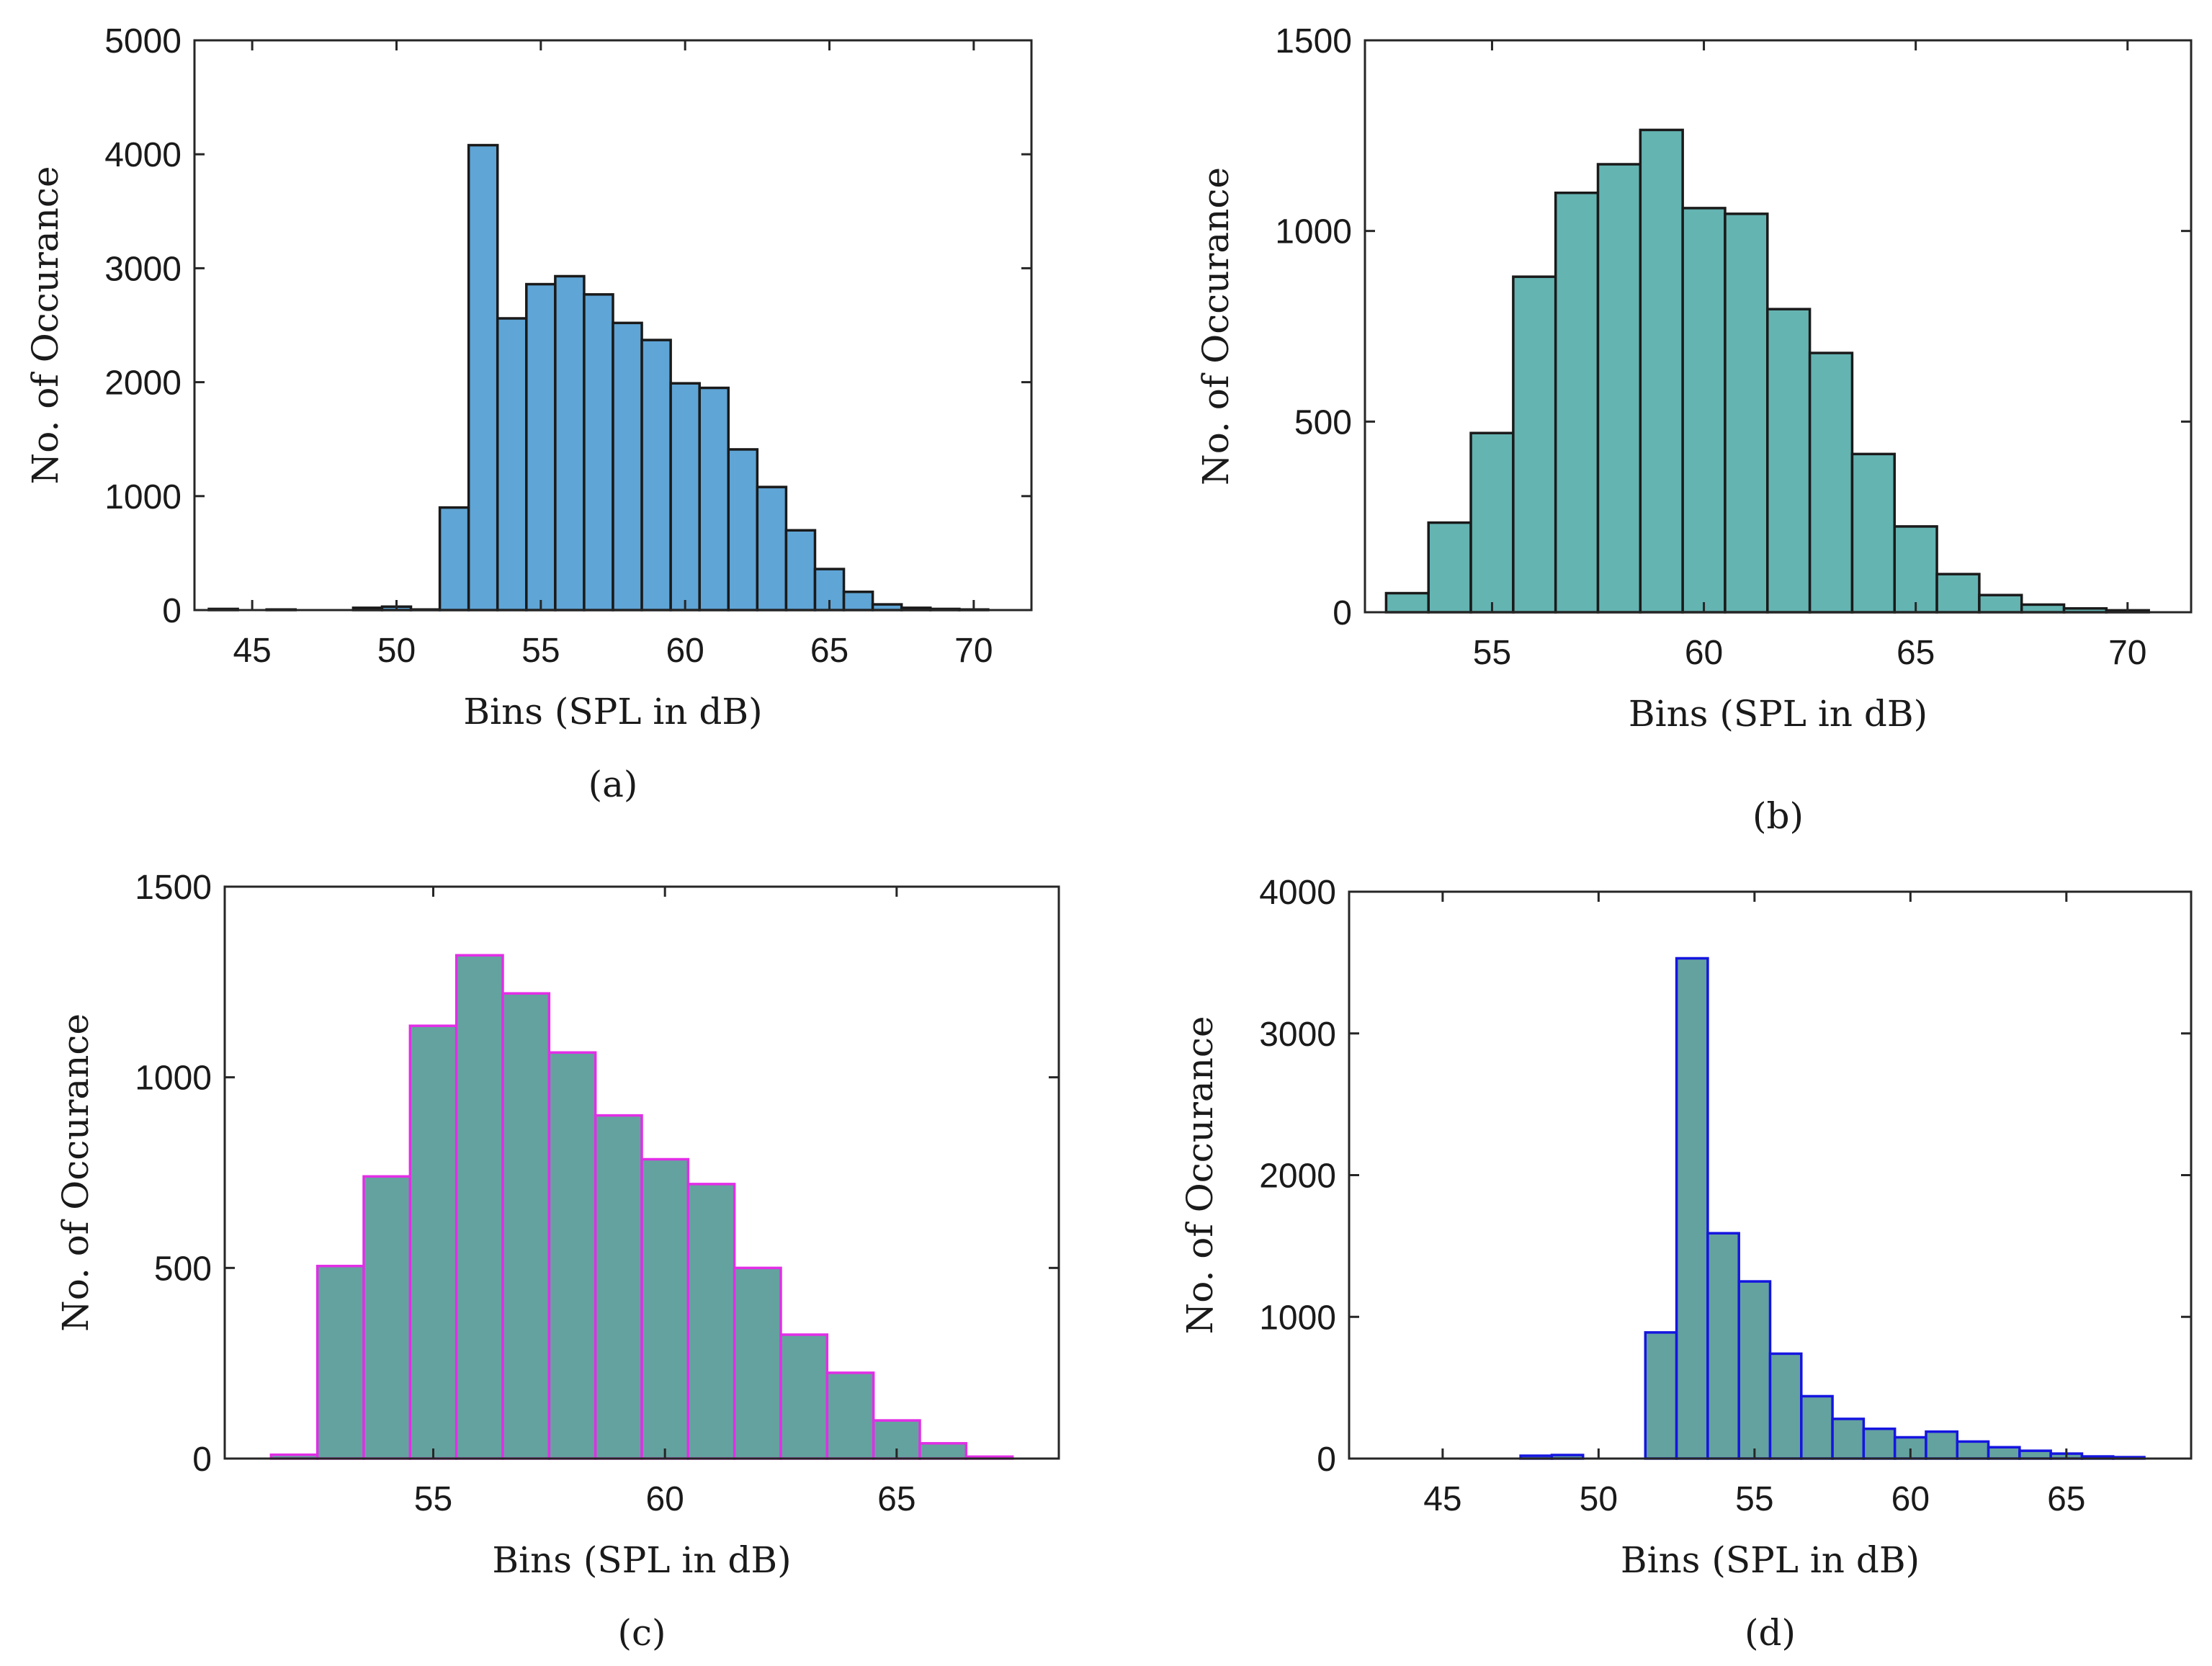  What do you see at coordinates (1442, 1499) in the screenshot?
I see `x-tick-label: 45` at bounding box center [1442, 1499].